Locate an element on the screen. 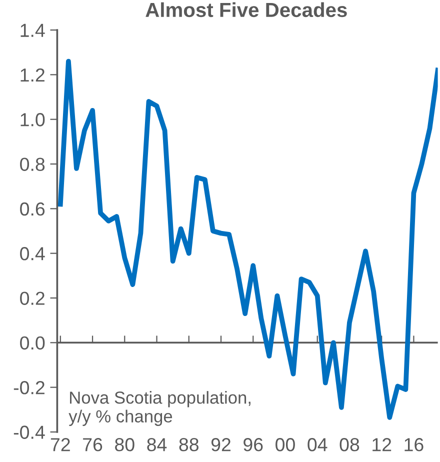  y-tick-label: 1.2 is located at coordinates (32, 75).